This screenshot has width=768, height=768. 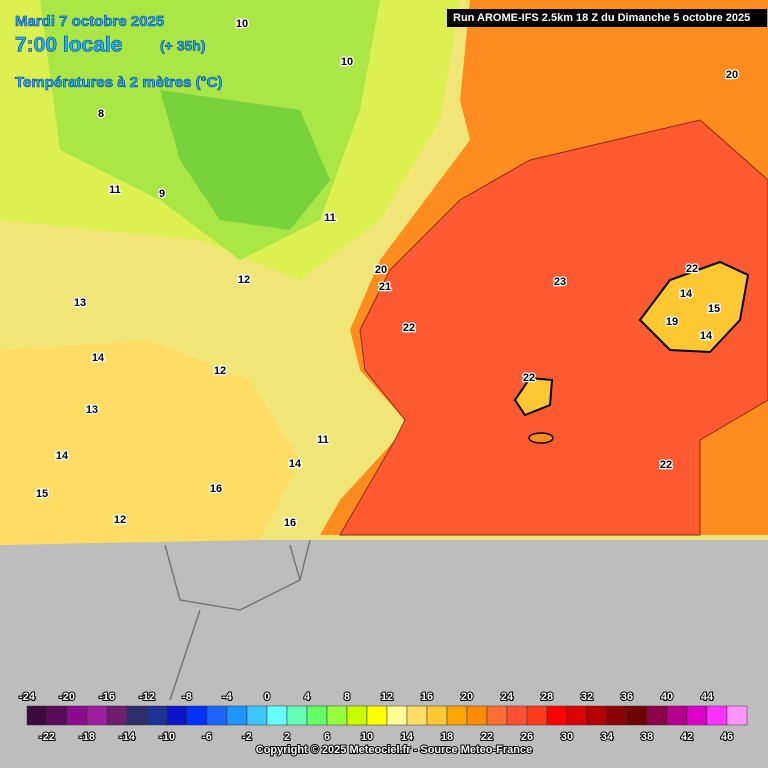 I want to click on contour-label: 19, so click(x=672, y=322).